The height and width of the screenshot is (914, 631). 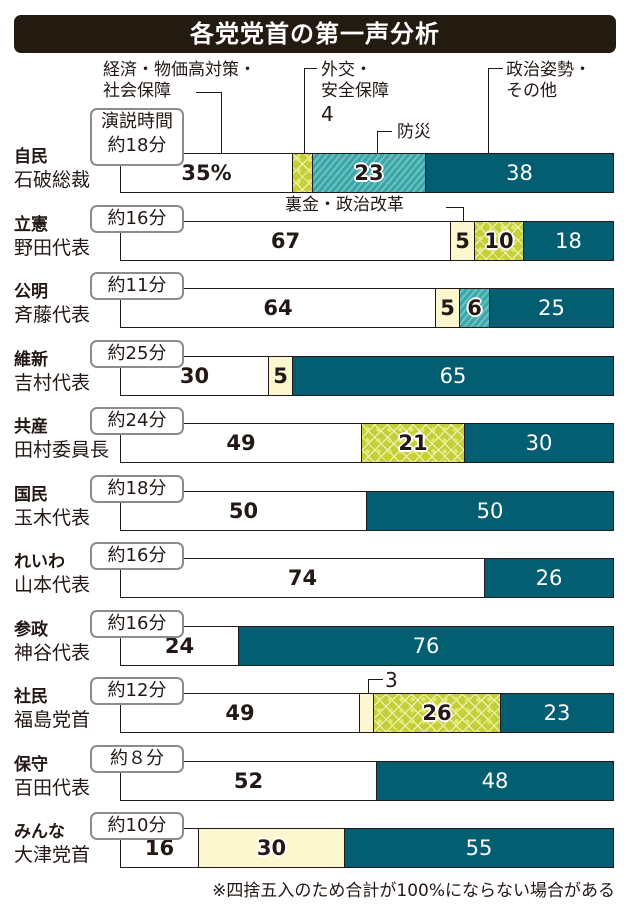 What do you see at coordinates (490, 511) in the screenshot?
I see `bar-segment-politics: 50` at bounding box center [490, 511].